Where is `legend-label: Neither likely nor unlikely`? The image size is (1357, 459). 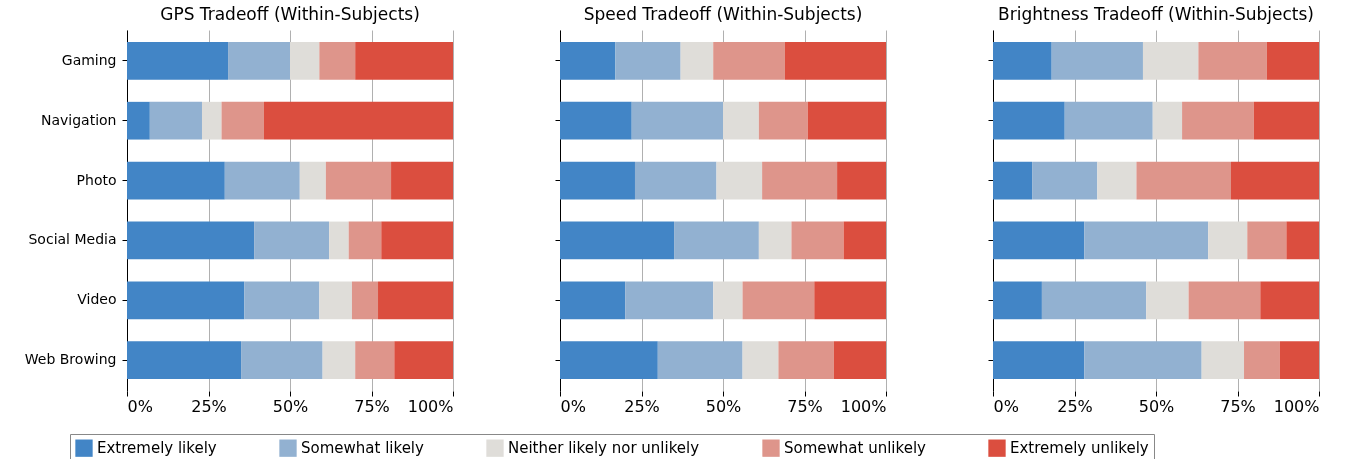
legend-label: Neither likely nor unlikely is located at coordinates (604, 448).